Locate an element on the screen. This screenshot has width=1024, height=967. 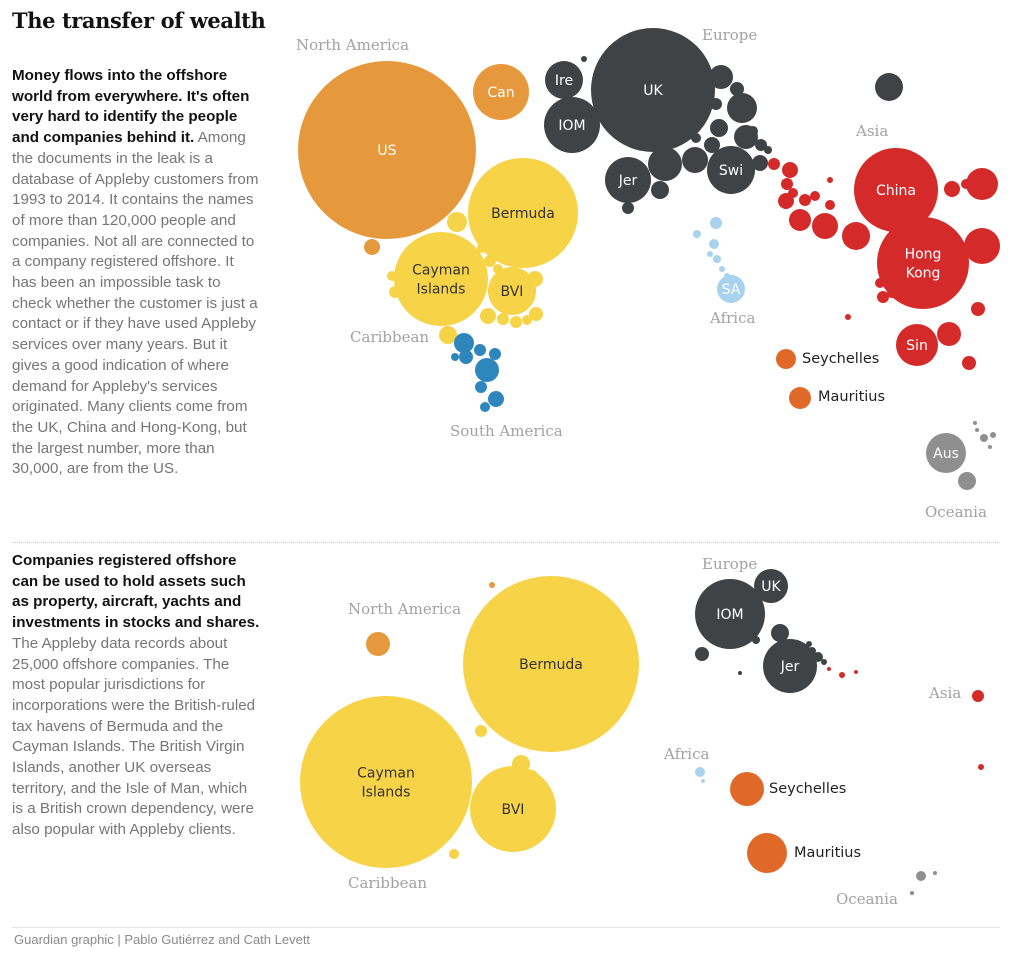
bubble-swi is located at coordinates (731, 170).